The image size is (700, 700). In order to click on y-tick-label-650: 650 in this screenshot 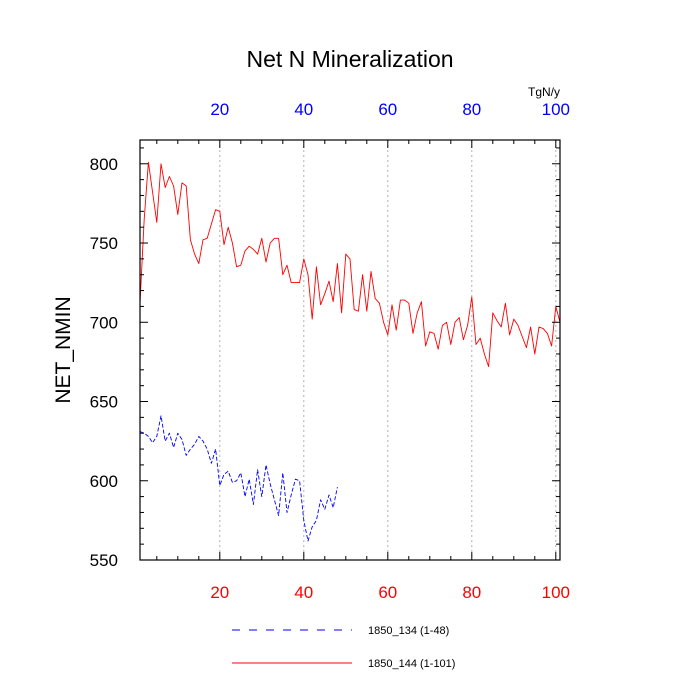, I will do `click(104, 402)`.